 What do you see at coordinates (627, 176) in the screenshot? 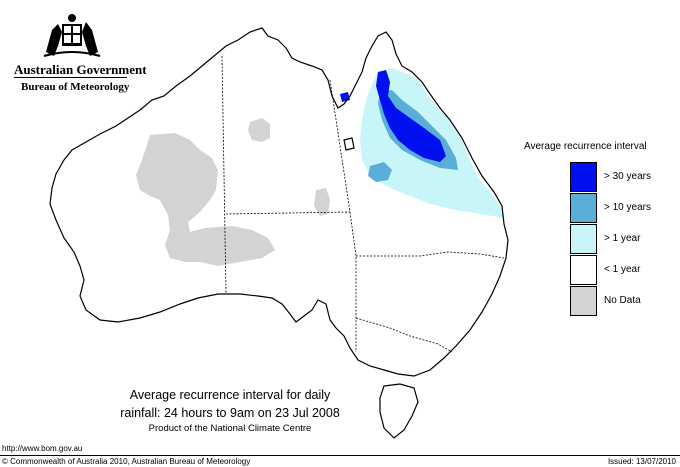
I see `legend-label: > 30 years` at bounding box center [627, 176].